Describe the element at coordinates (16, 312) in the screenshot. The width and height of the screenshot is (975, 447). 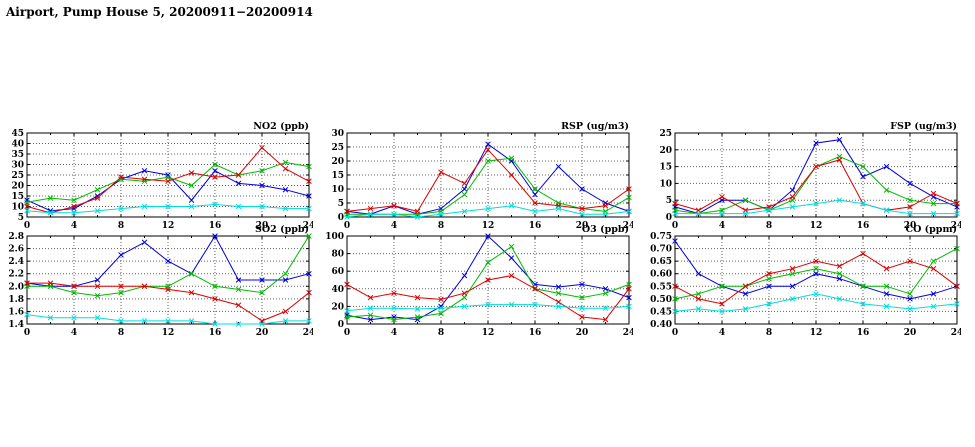
I see `axis-label: 1.6` at that location.